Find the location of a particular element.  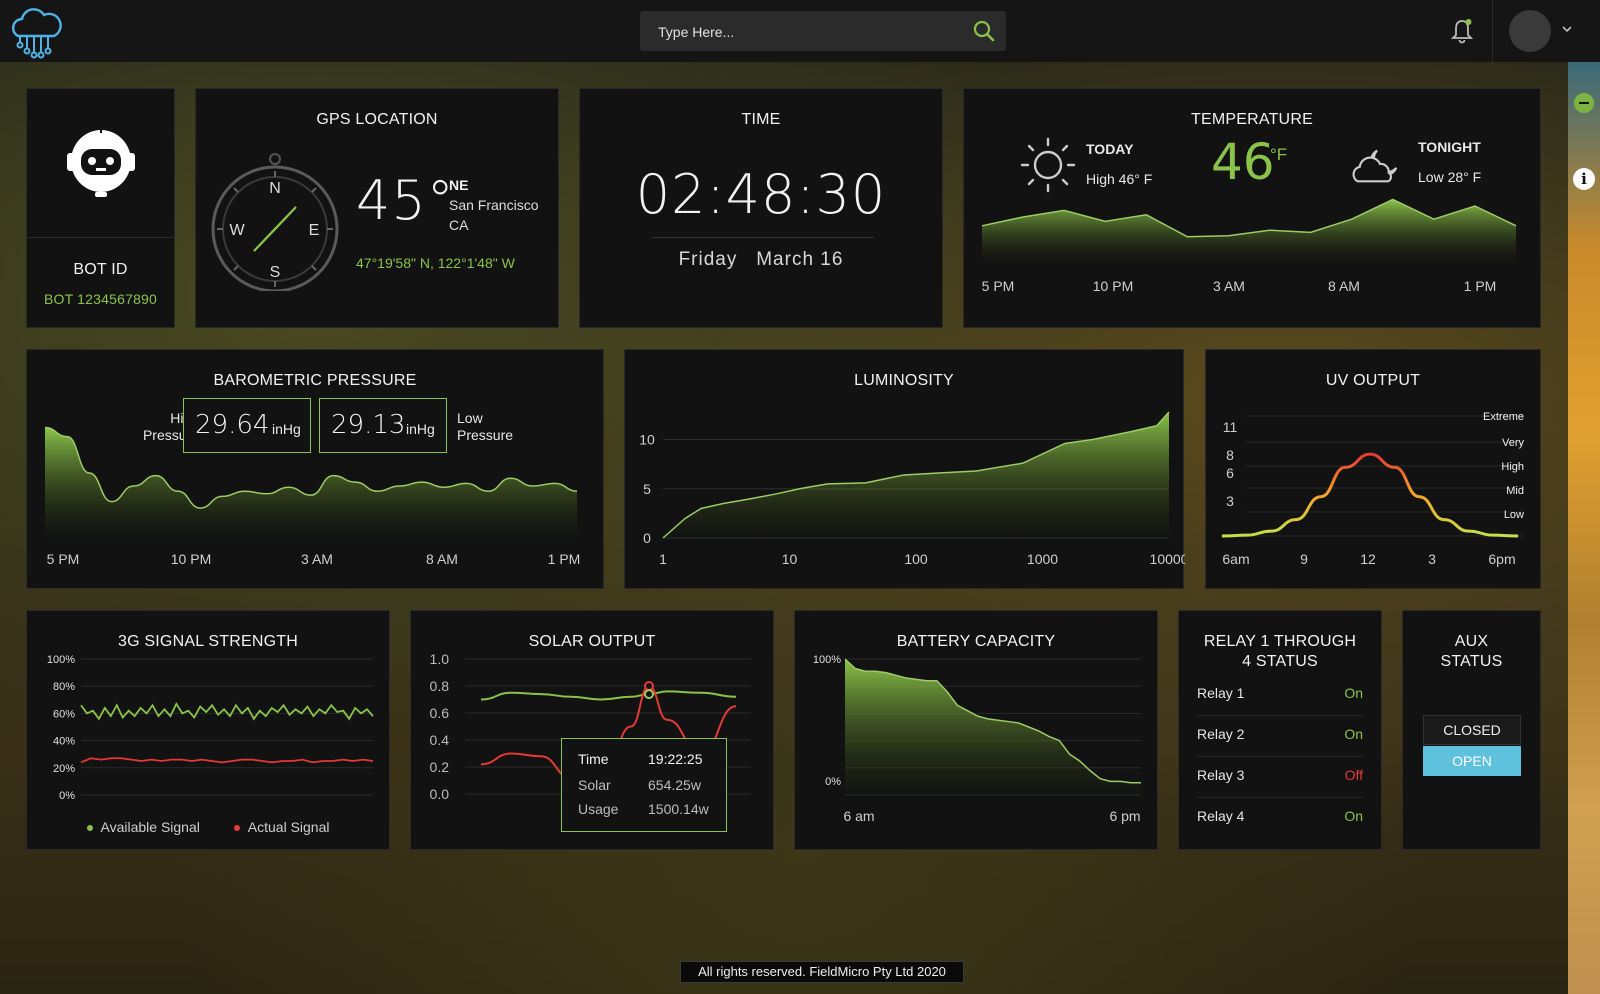

uv-x-tick-1: 9 is located at coordinates (1304, 559).